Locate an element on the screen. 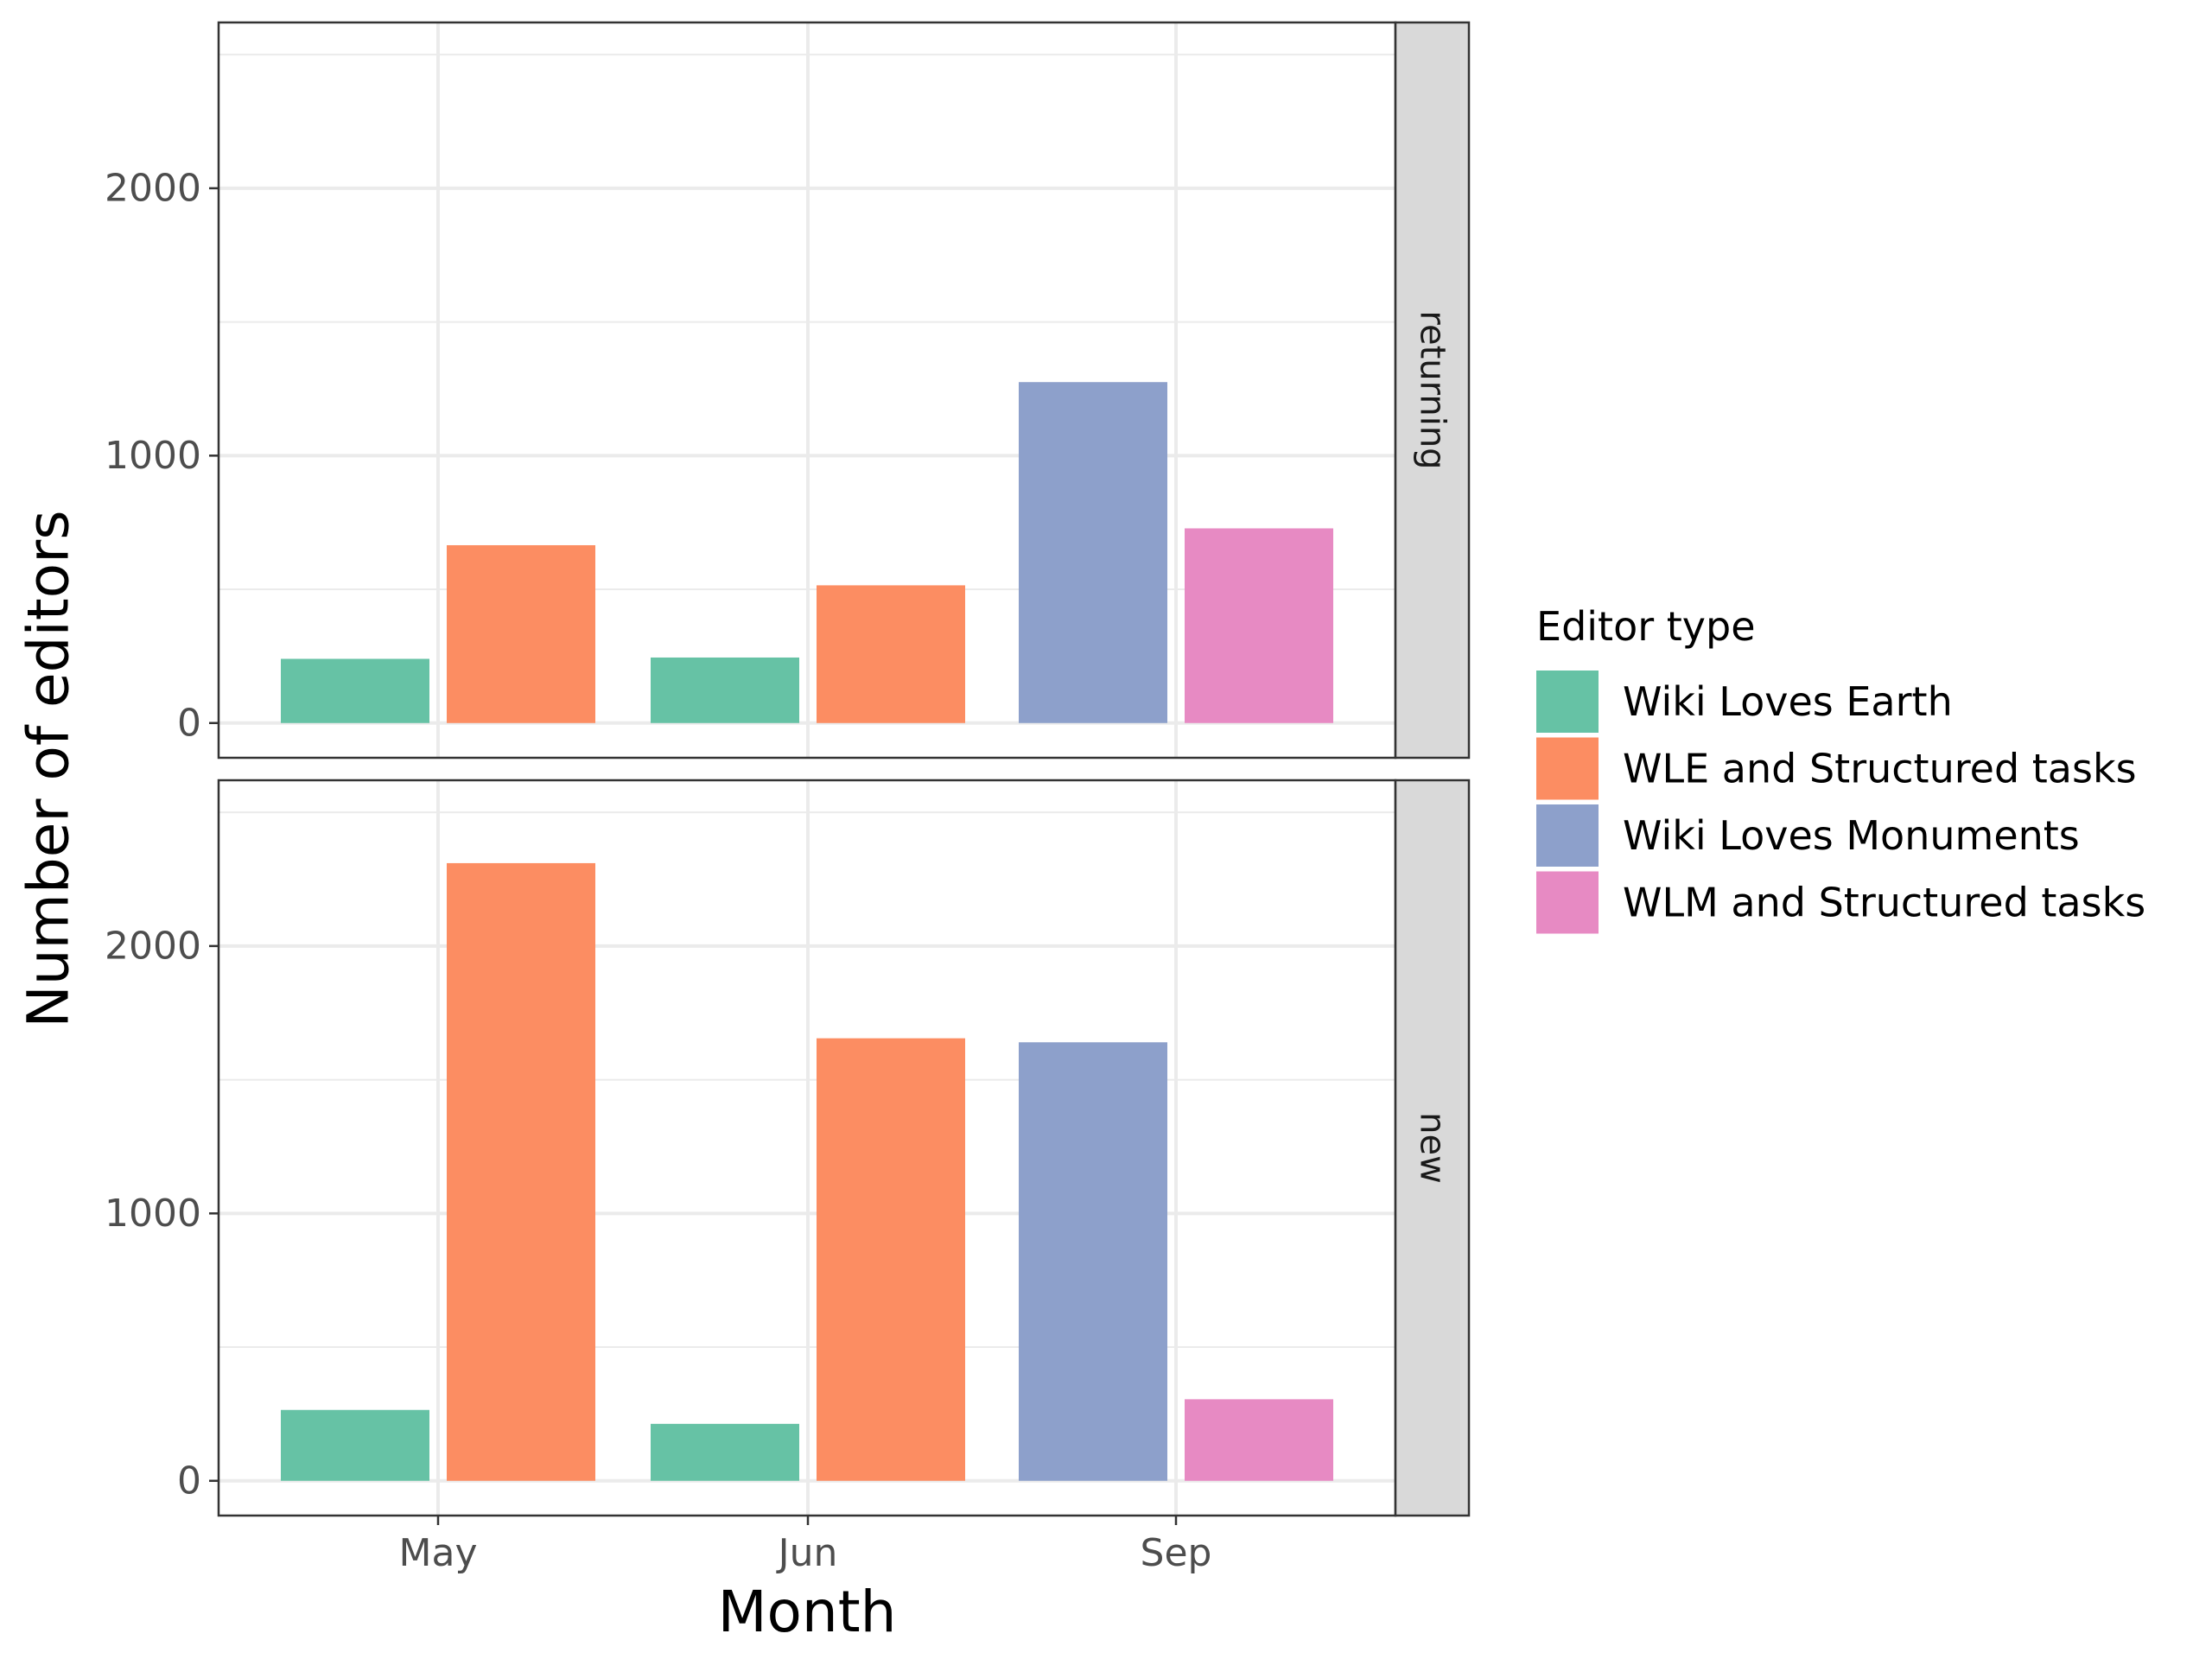  x-tick-label: Sep is located at coordinates (1176, 1553).